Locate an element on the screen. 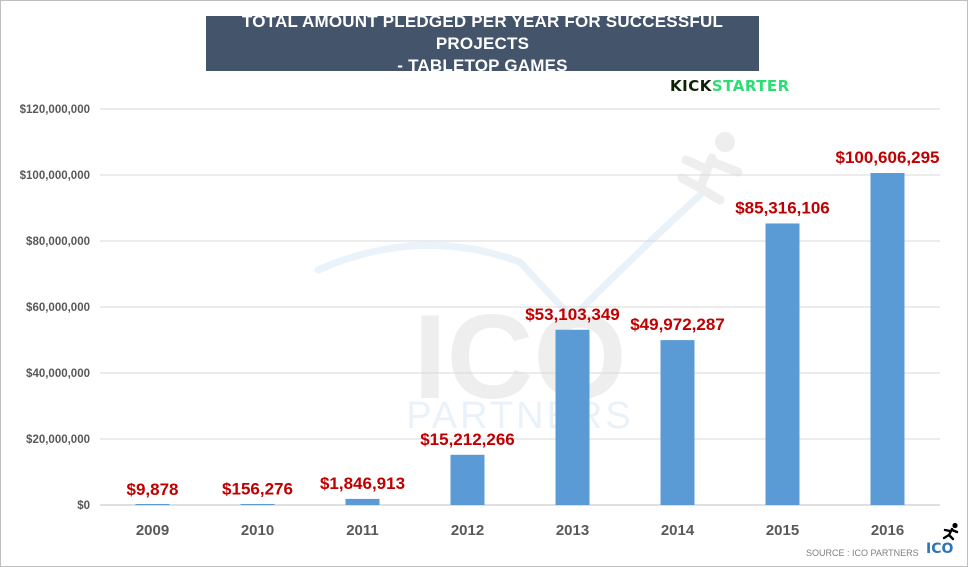  ico-logo: ICO is located at coordinates (940, 549).